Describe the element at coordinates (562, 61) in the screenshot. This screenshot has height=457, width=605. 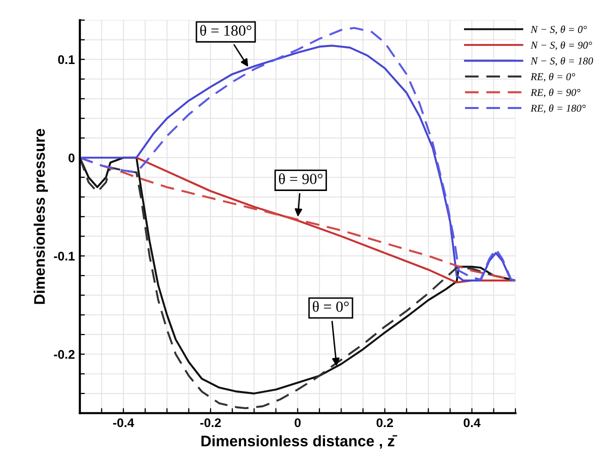
I see `text: N − S, θ = 180` at that location.